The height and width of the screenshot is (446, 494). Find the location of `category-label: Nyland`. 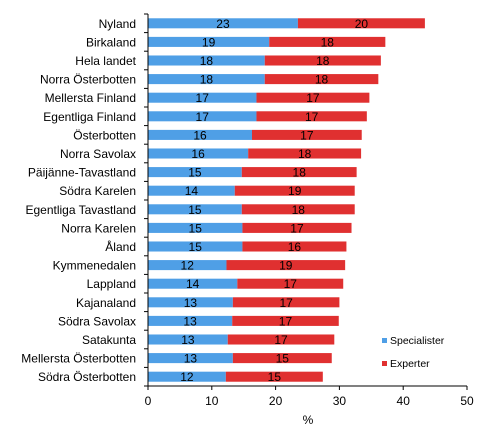

category-label: Nyland is located at coordinates (117, 24).